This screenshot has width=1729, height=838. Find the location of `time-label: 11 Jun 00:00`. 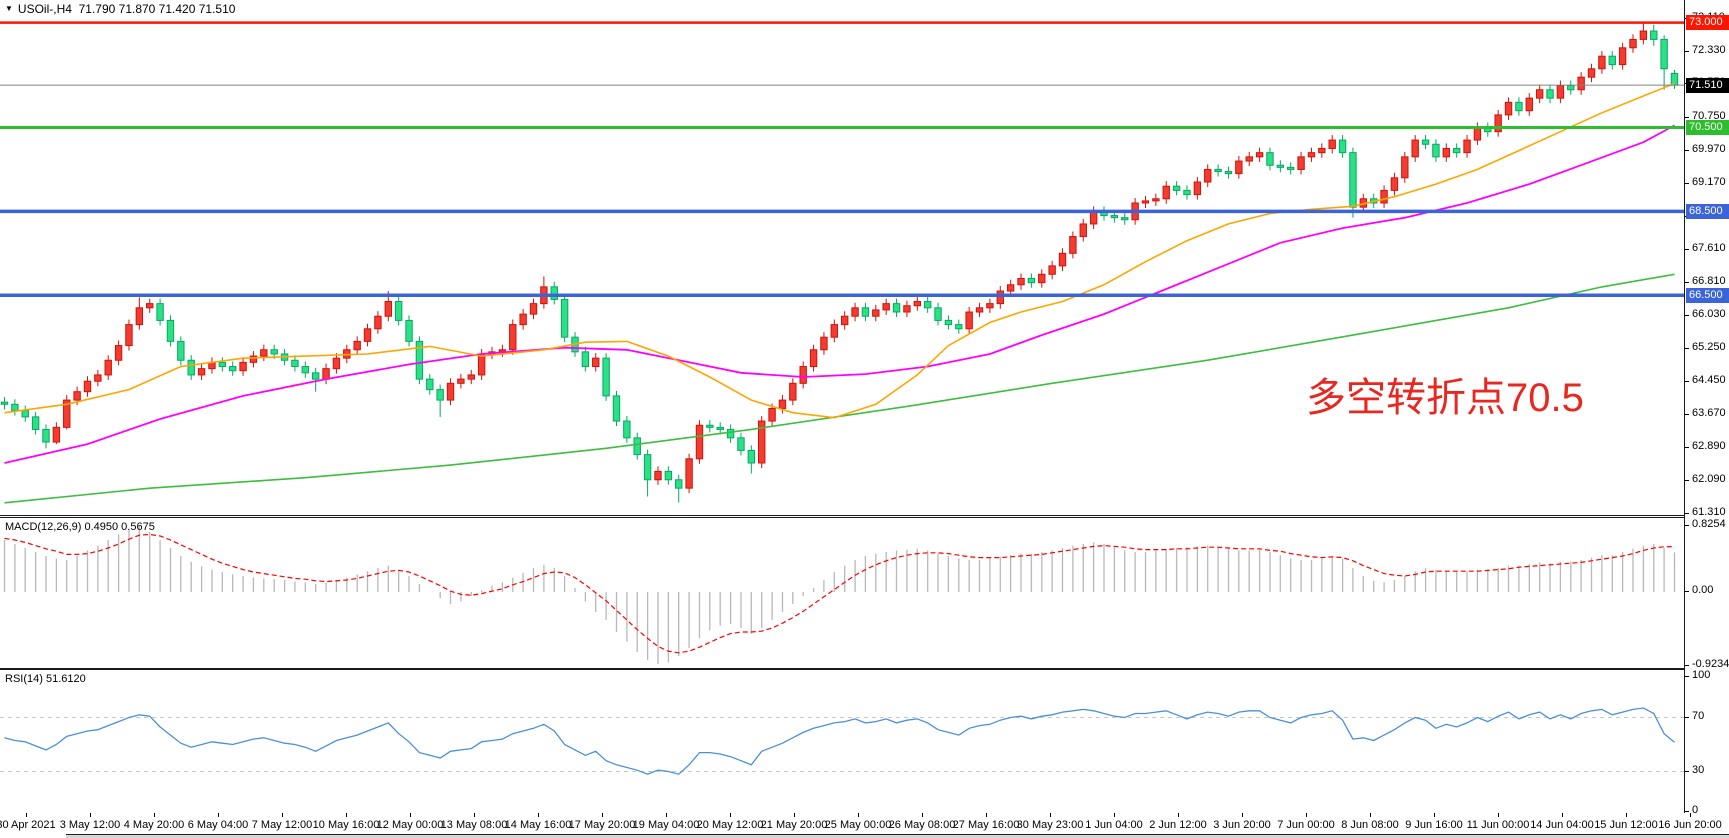

time-label: 11 Jun 00:00 is located at coordinates (1498, 825).